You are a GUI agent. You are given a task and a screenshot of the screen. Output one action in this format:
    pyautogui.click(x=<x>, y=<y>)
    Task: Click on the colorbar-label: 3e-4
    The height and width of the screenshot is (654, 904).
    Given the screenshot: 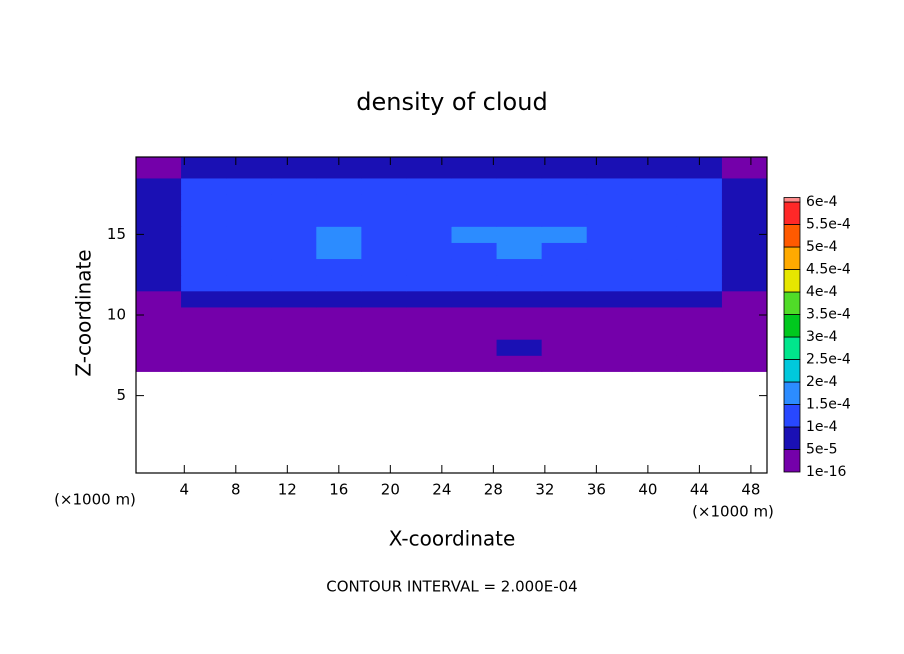 What is the action you would take?
    pyautogui.click(x=822, y=337)
    